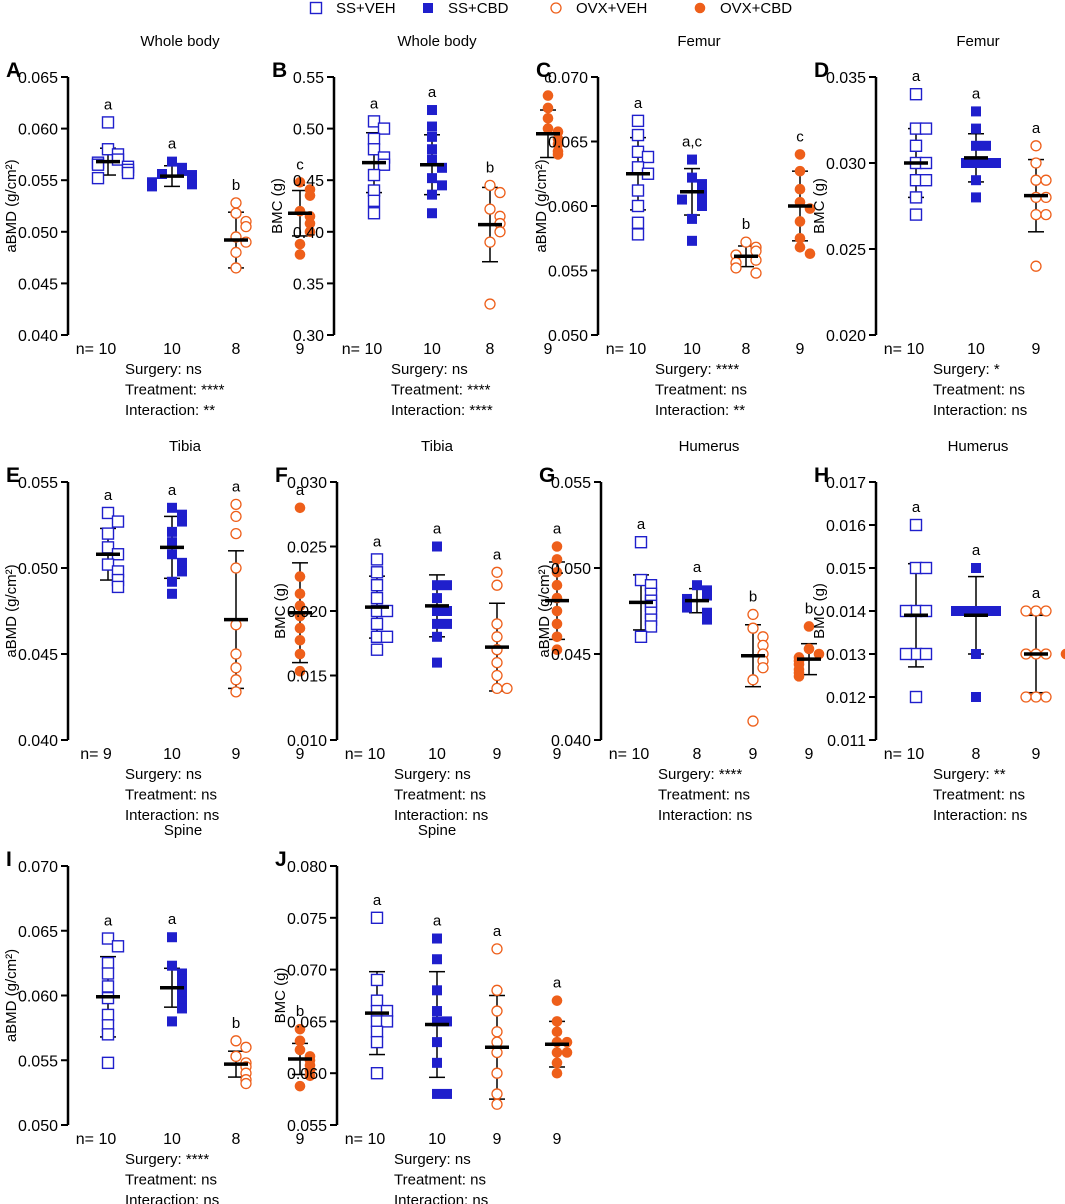 This screenshot has height=1204, width=1065. Describe the element at coordinates (366, 8) in the screenshot. I see `legend-label: SS+VEH` at that location.